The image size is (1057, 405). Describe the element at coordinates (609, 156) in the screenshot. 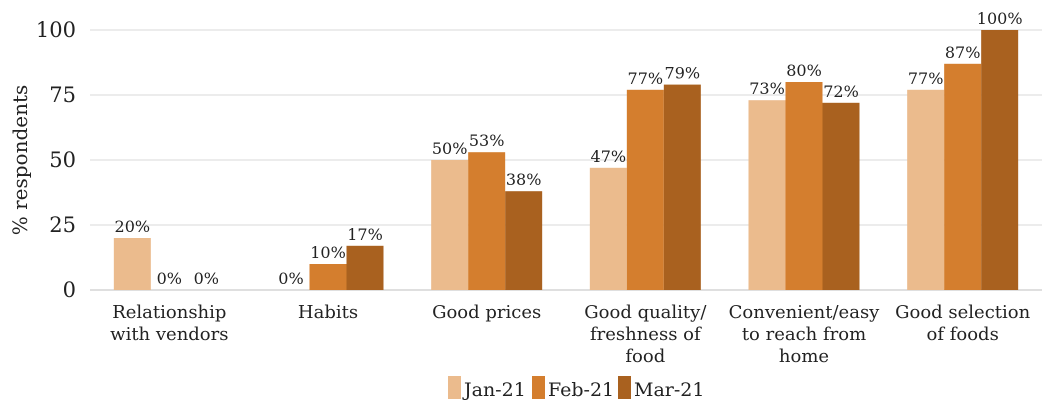

I see `data-label: 47%` at that location.